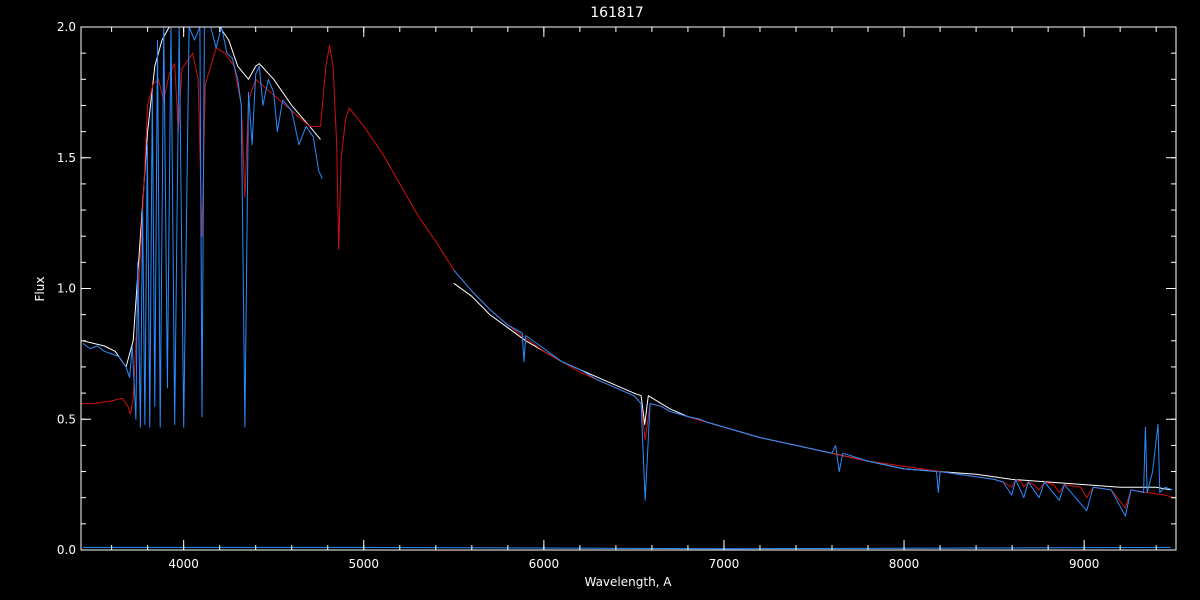 The image size is (1200, 600). What do you see at coordinates (544, 564) in the screenshot?
I see `x-tick-label: 6000` at bounding box center [544, 564].